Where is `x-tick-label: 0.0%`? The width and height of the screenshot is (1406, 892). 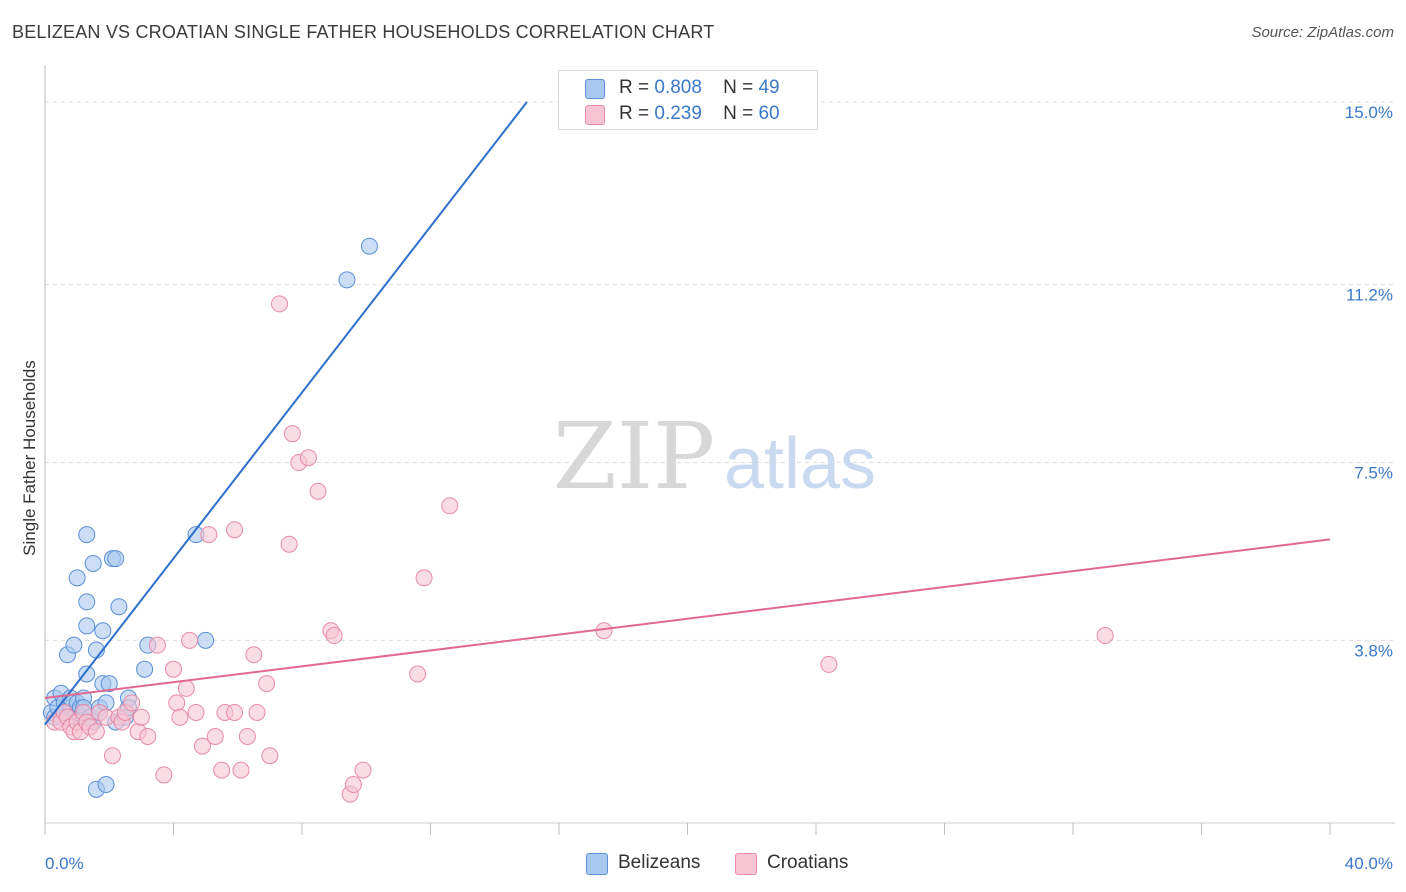 x-tick-label: 0.0% is located at coordinates (64, 863).